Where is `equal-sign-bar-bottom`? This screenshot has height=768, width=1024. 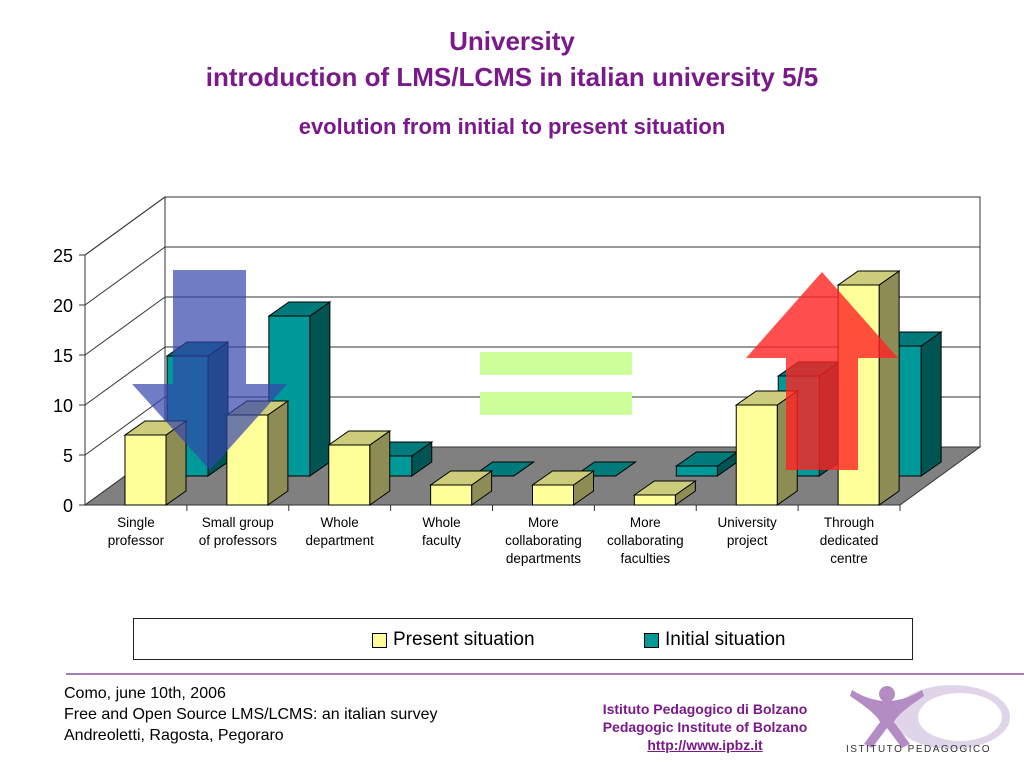 equal-sign-bar-bottom is located at coordinates (556, 403).